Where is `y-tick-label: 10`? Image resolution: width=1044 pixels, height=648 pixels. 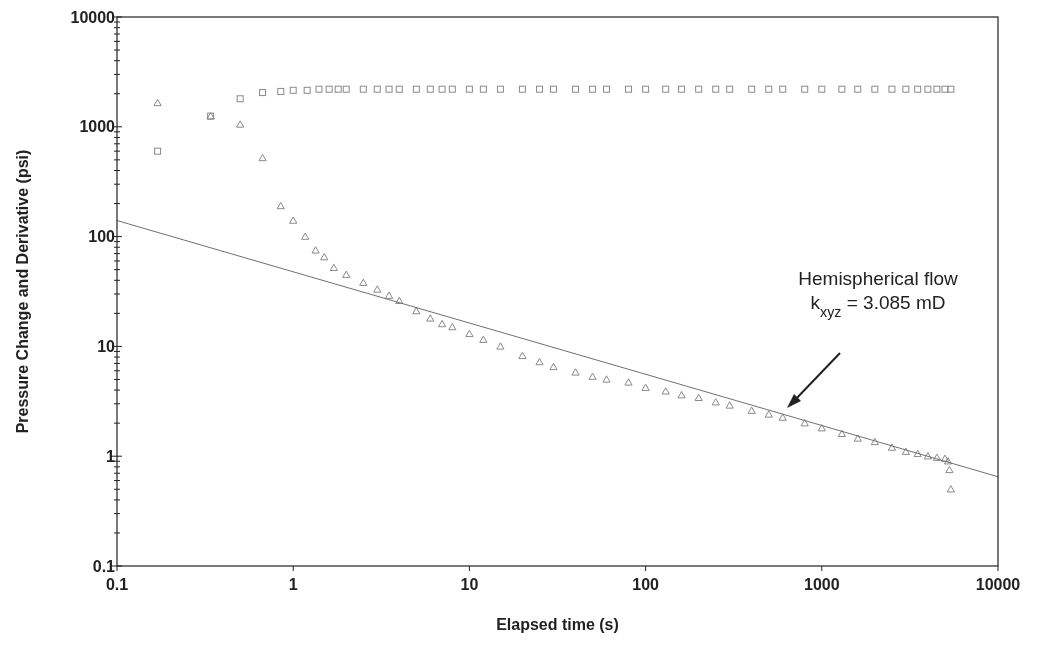
y-tick-label: 10 is located at coordinates (106, 346).